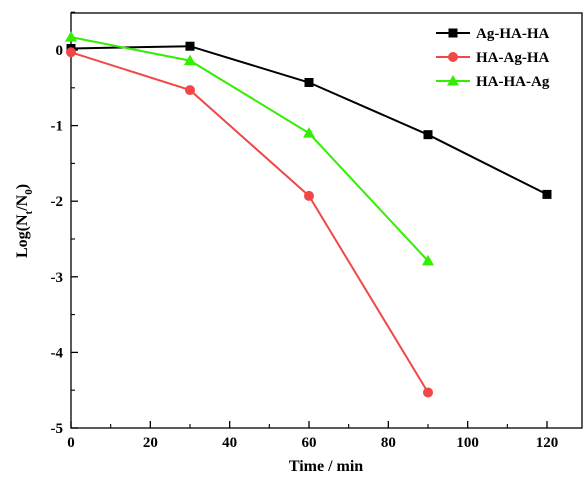 The width and height of the screenshot is (584, 477). What do you see at coordinates (229, 443) in the screenshot?
I see `x-tick-label: 40` at bounding box center [229, 443].